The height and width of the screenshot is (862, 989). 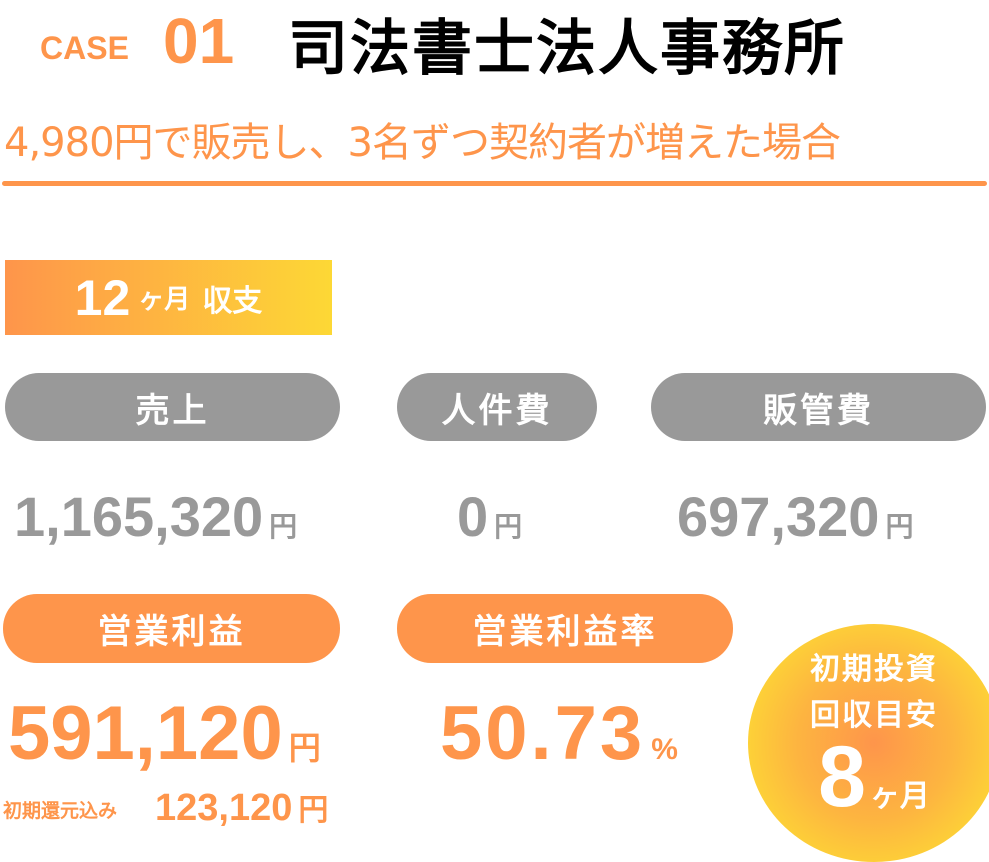 I want to click on period-badge: 12 ヶ月 収支, so click(x=168, y=297).